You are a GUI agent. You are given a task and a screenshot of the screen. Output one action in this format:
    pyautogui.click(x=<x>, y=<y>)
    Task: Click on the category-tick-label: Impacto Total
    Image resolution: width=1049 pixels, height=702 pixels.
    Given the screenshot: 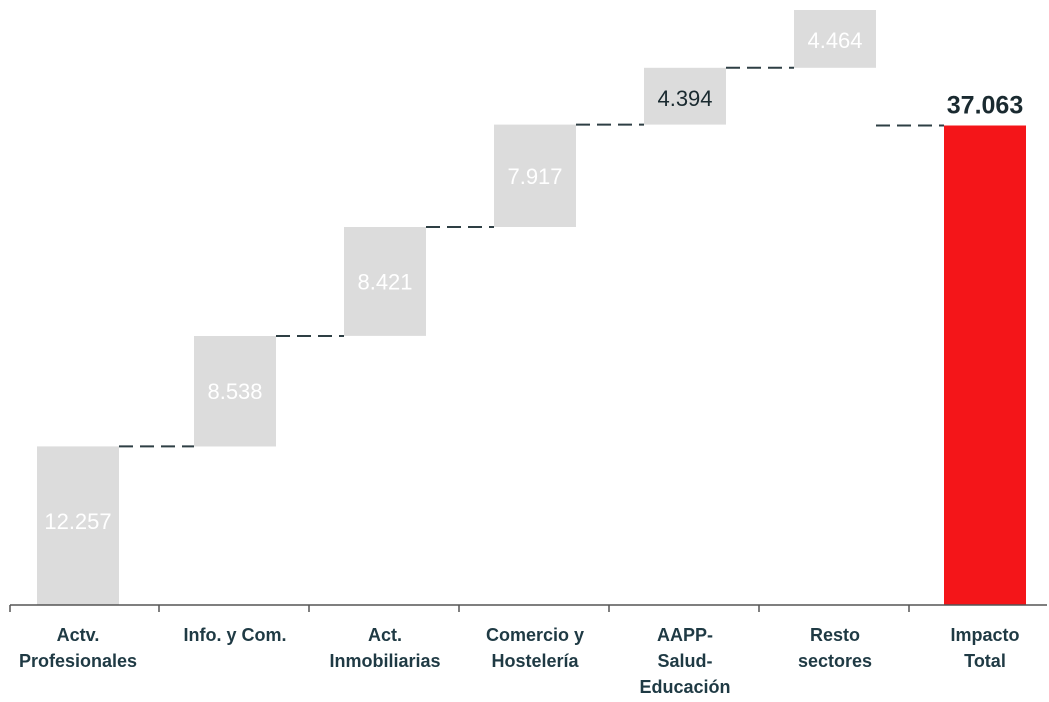 What is the action you would take?
    pyautogui.click(x=984, y=648)
    